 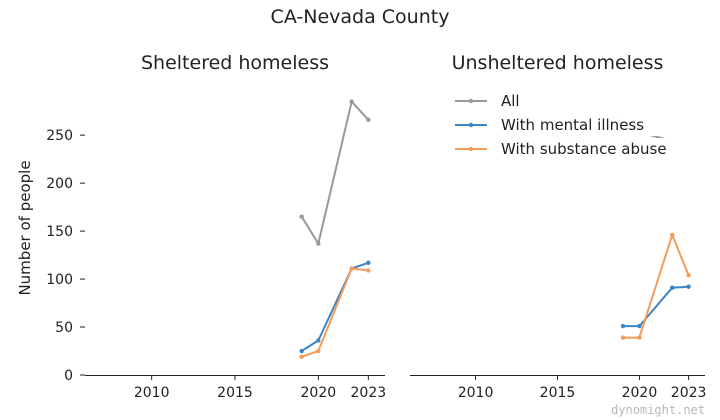 What do you see at coordinates (64, 328) in the screenshot?
I see `y-tick-label: 50` at bounding box center [64, 328].